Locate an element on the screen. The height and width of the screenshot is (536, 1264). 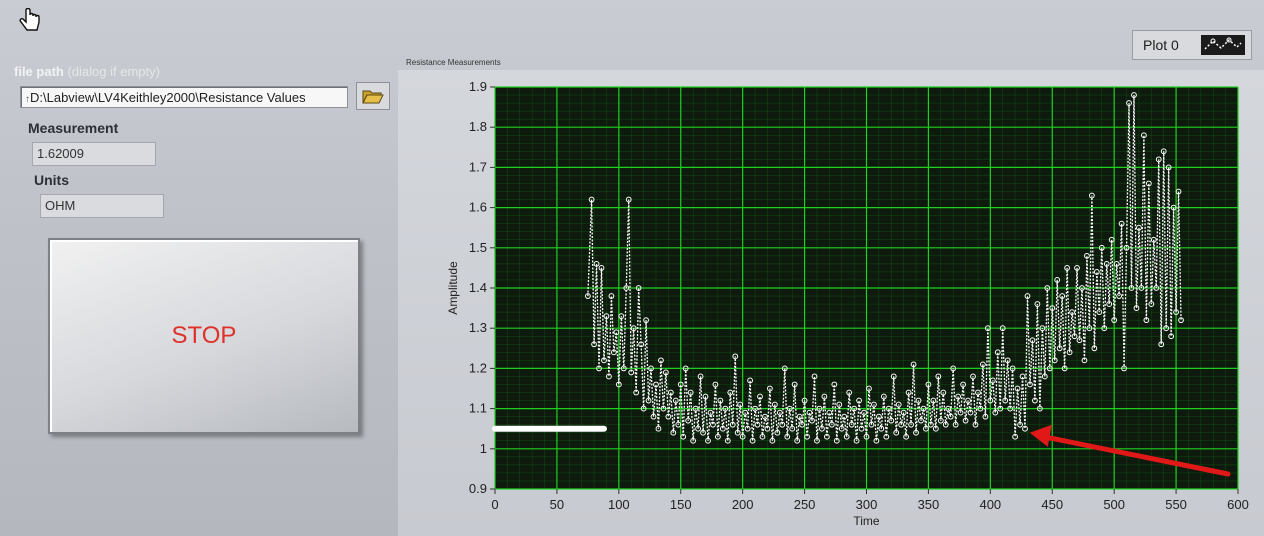
x-tick-label: 100 is located at coordinates (619, 504).